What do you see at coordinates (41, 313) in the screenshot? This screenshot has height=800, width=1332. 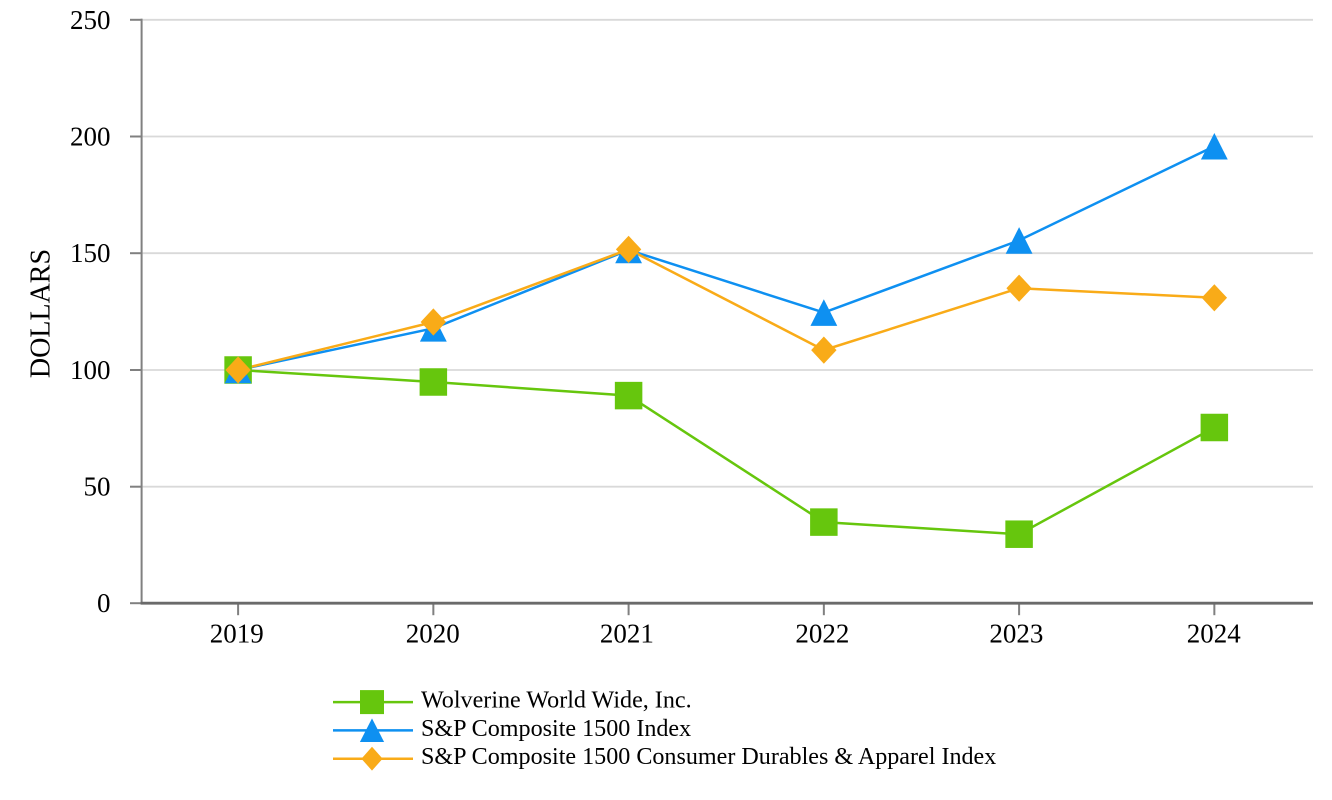 I see `svg-text: DOLLARS` at bounding box center [41, 313].